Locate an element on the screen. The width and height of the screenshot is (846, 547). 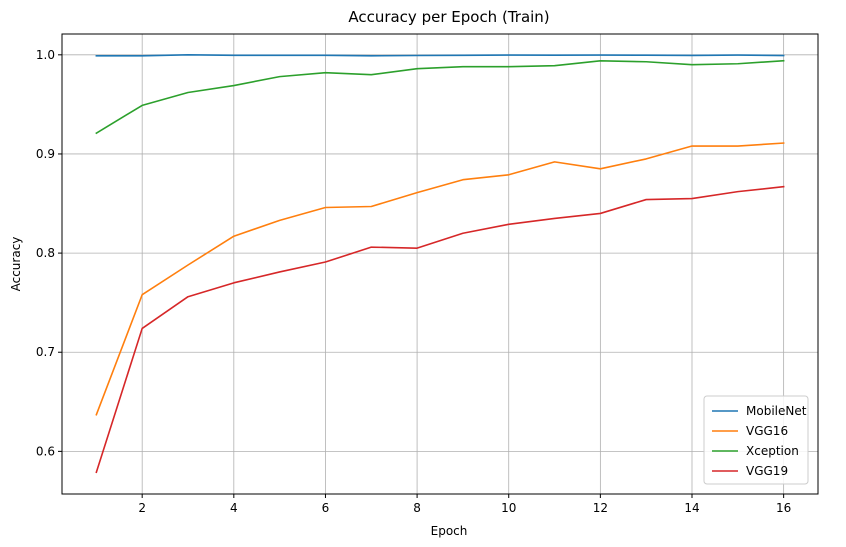
x-tick-label: 12 is located at coordinates (600, 508).